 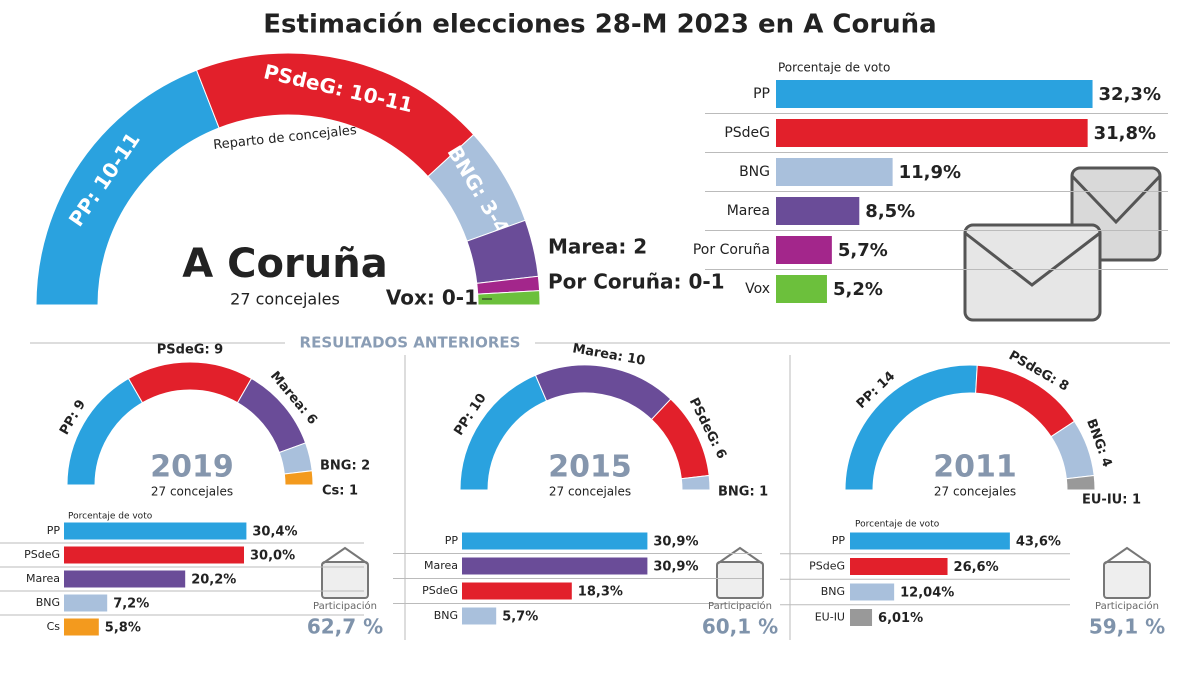 What do you see at coordinates (1127, 627) in the screenshot?
I see `stat-value: 59,1 %` at bounding box center [1127, 627].